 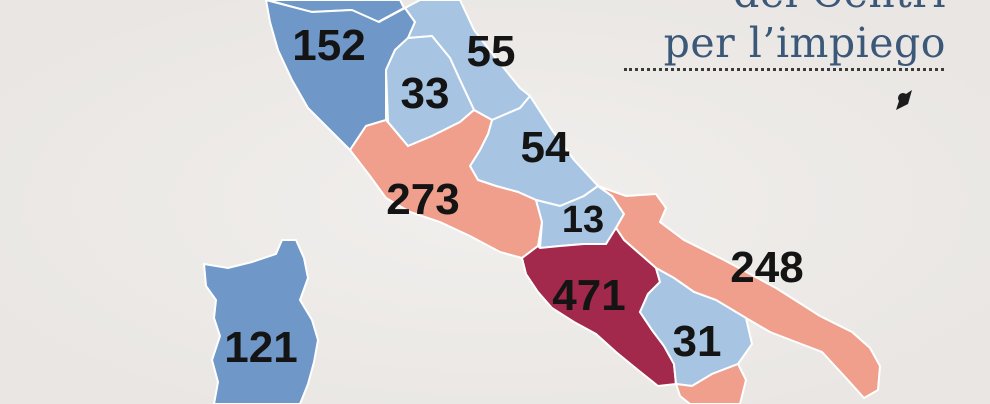 I want to click on region-sardegna, so click(x=261, y=321).